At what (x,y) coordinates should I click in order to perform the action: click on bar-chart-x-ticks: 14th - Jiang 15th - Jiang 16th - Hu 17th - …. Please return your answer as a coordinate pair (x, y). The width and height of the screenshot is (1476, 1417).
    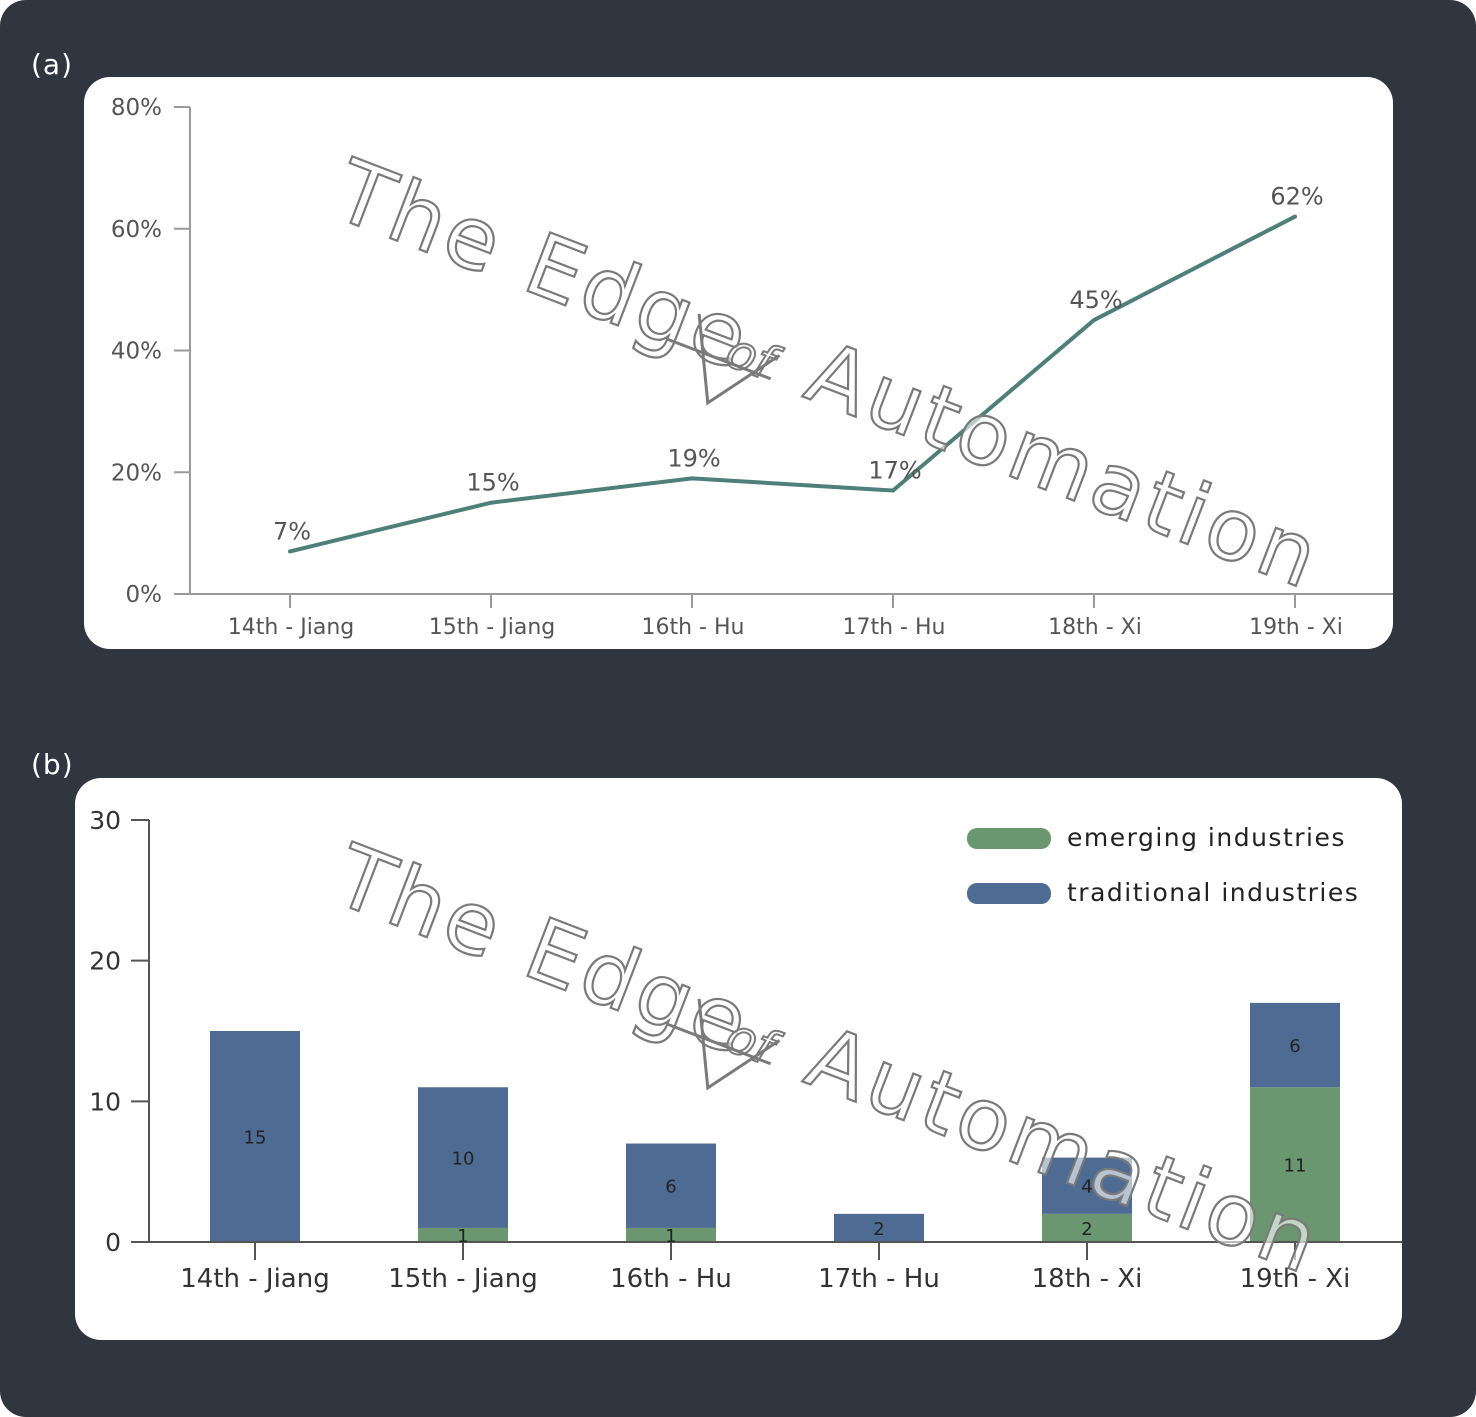
    Looking at the image, I should click on (765, 1268).